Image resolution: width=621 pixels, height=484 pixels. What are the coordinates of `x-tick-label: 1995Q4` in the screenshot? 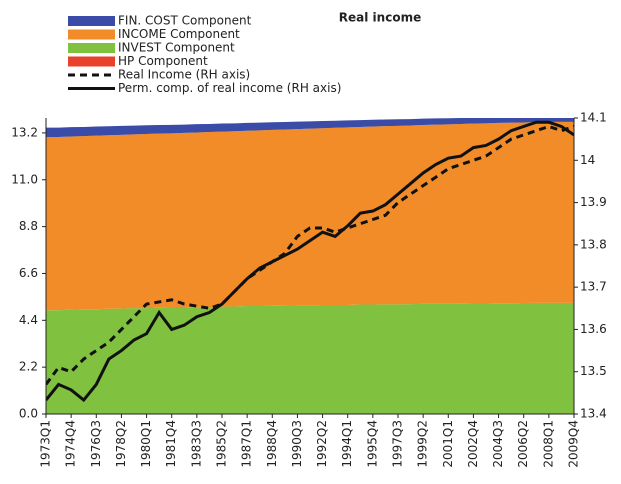 It's located at (372, 444).